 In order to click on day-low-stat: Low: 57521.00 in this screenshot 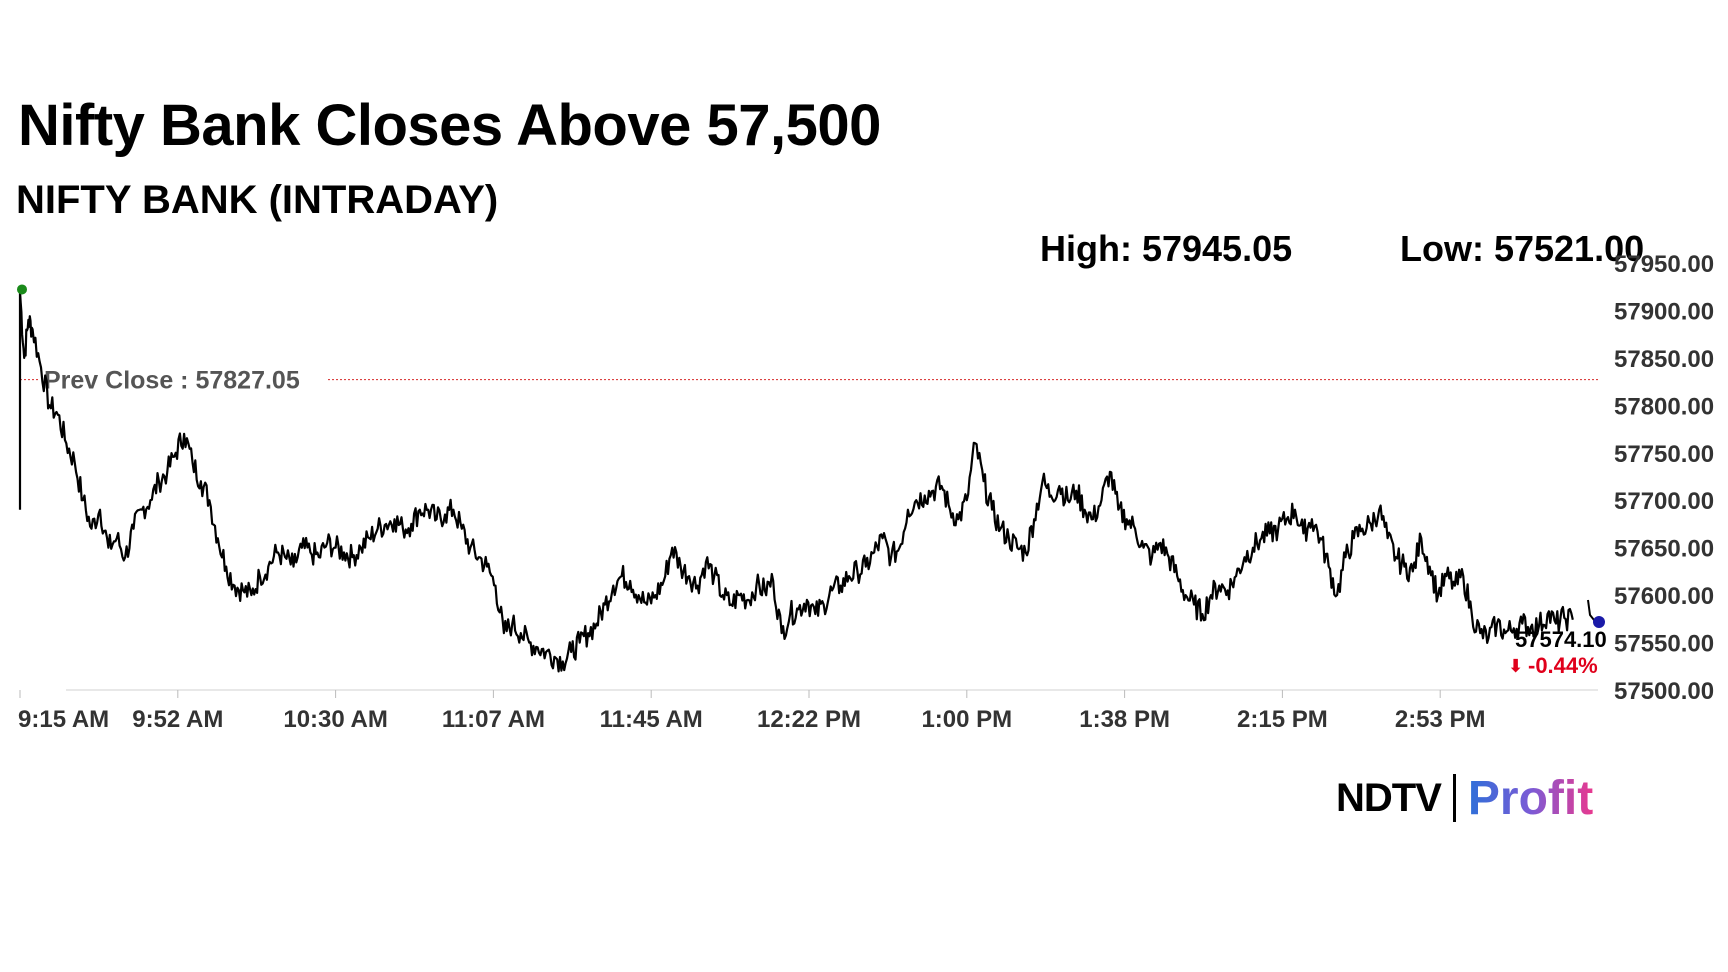, I will do `click(1522, 248)`.